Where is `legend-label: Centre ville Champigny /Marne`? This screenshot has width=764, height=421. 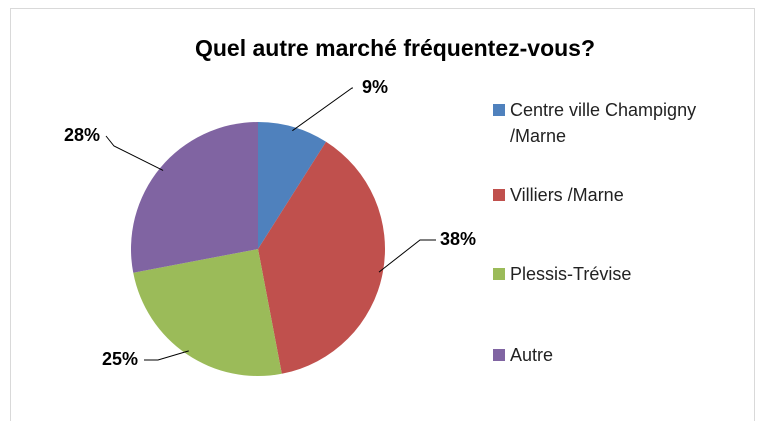 legend-label: Centre ville Champigny /Marne is located at coordinates (603, 123).